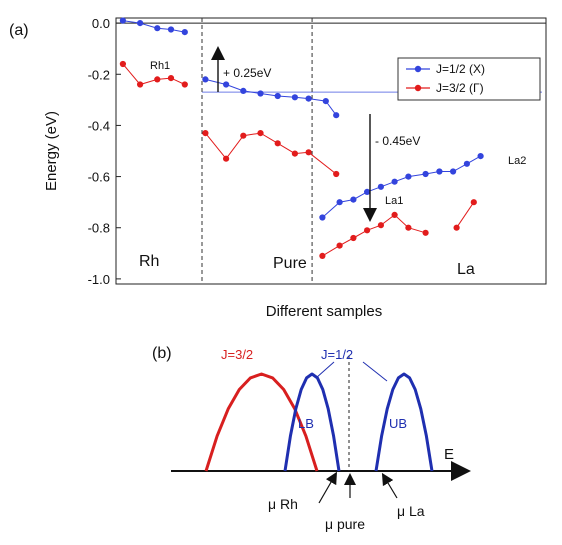 The image size is (562, 545). I want to click on mu-la-arrow, so click(389, 485).